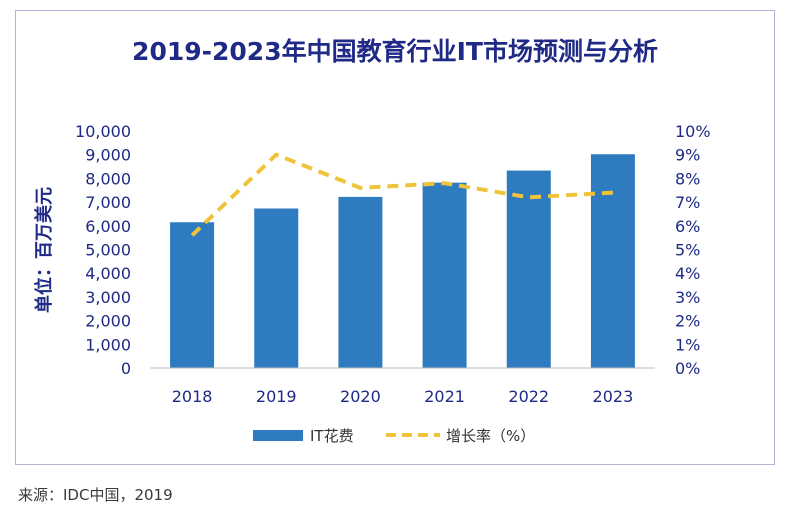  I want to click on y-tick-label: 1,000, so click(108, 344).